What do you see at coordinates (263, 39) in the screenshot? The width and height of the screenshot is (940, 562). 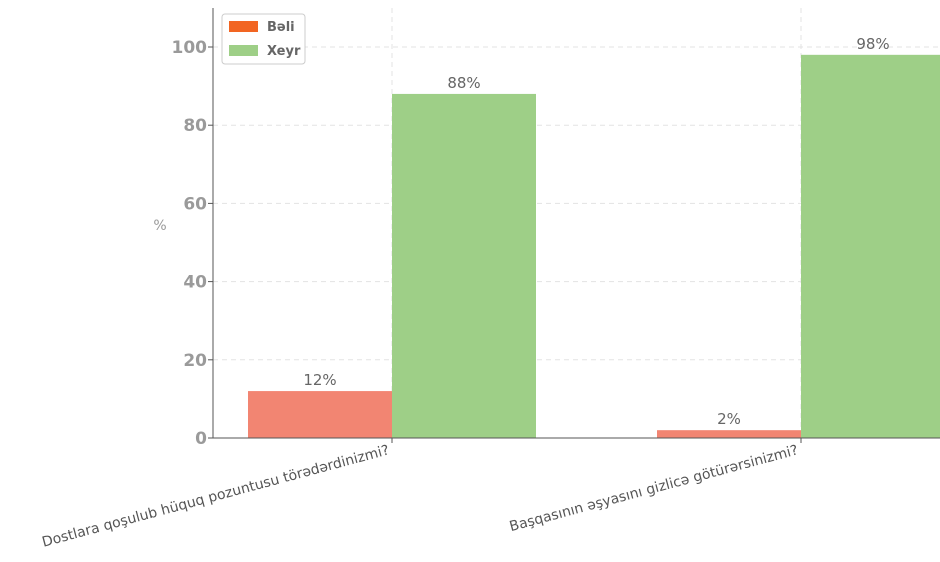 I see `legend: Bəli Xeyr` at bounding box center [263, 39].